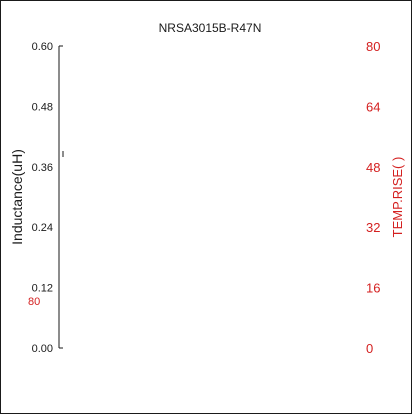 Image resolution: width=414 pixels, height=420 pixels. I want to click on y-tick-label: 0.24, so click(42, 228).